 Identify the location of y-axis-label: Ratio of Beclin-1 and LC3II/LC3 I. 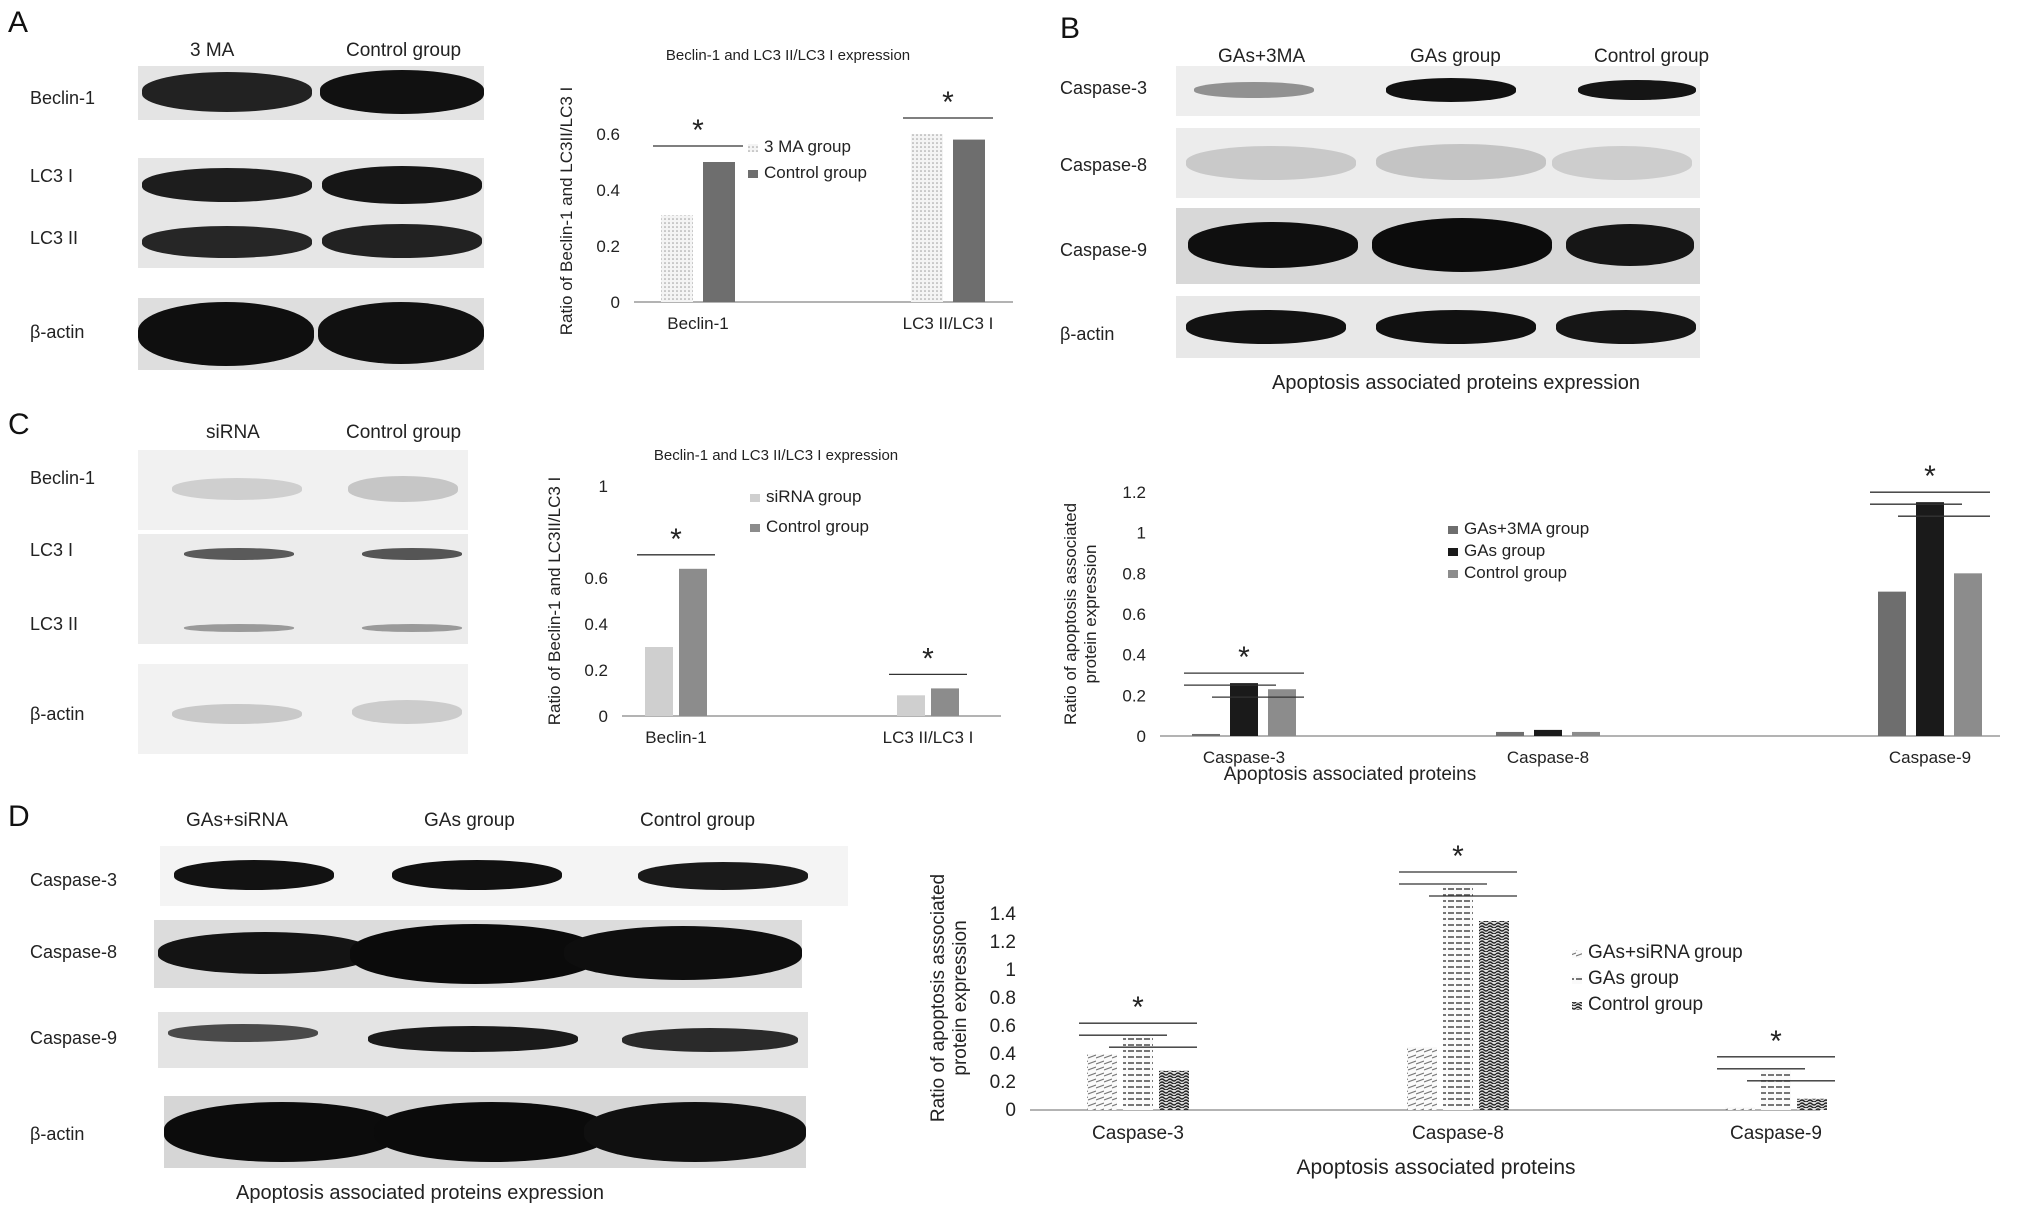
(566, 211).